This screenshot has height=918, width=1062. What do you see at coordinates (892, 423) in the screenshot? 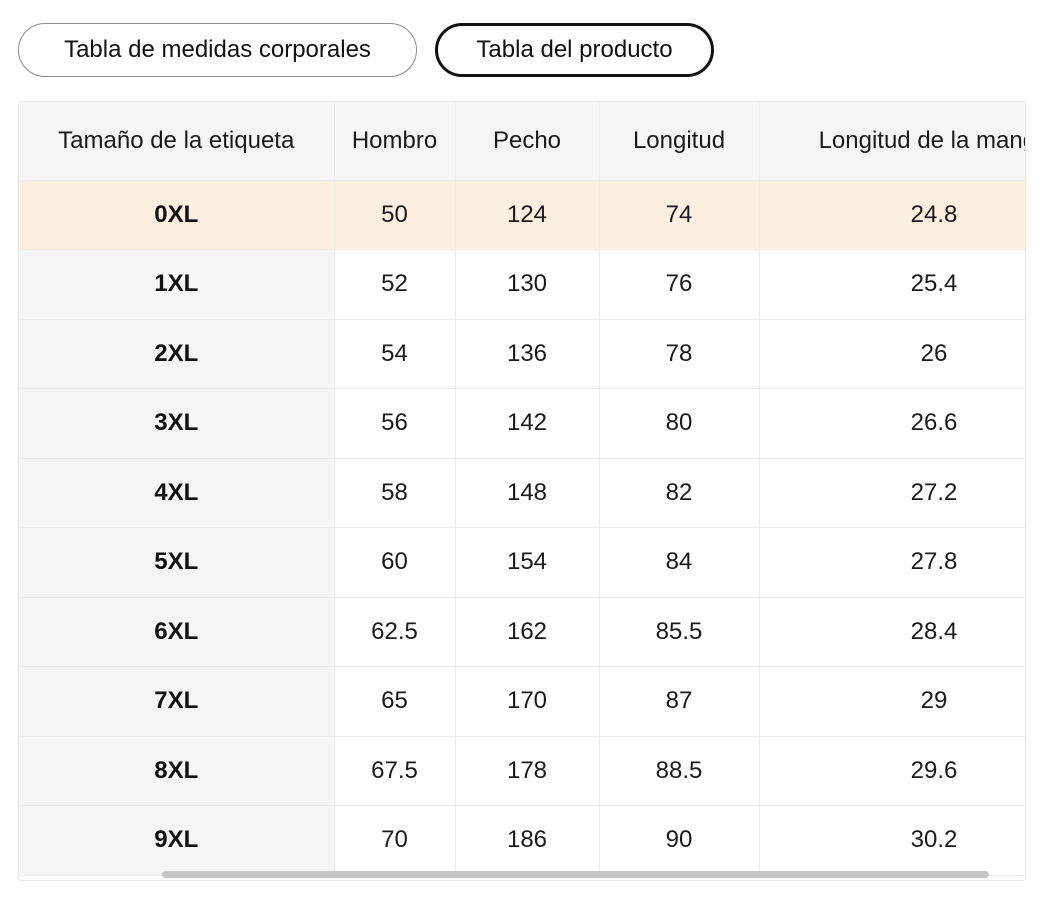
I see `sleeve-length-cell: 26.6` at bounding box center [892, 423].